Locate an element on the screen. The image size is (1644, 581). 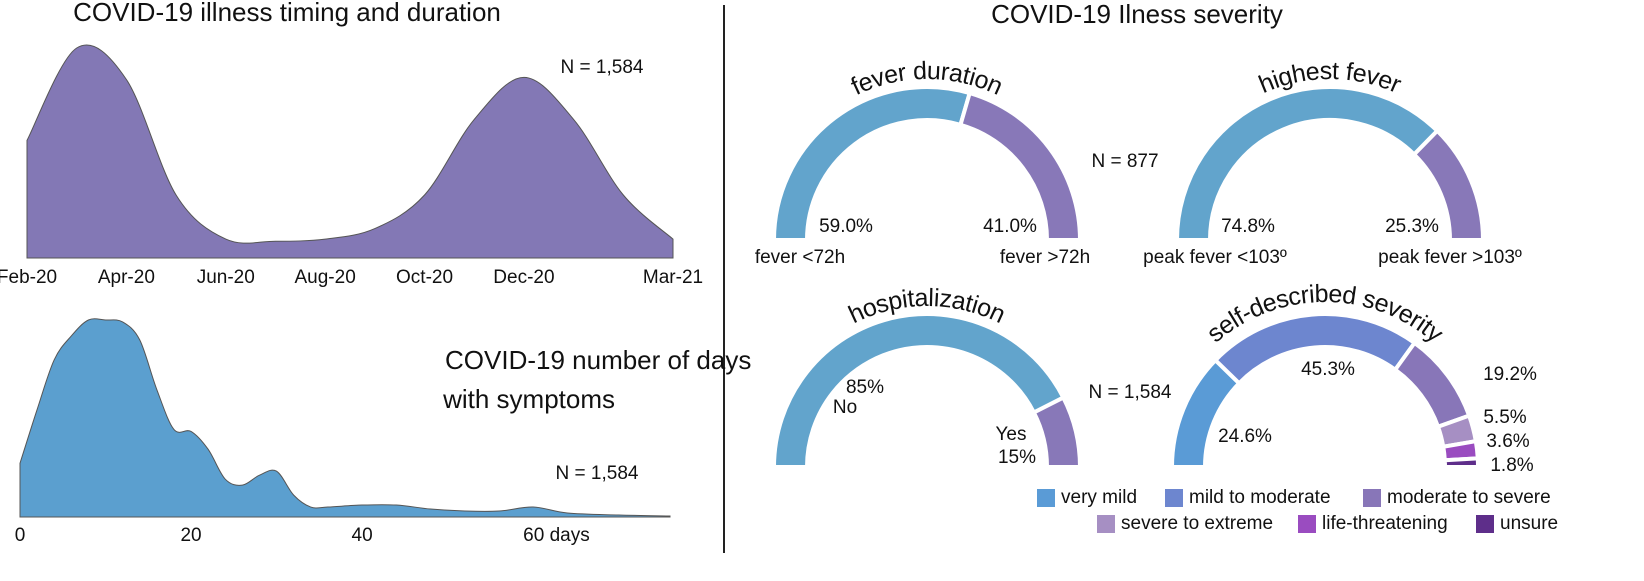
x-tick-label: 40 is located at coordinates (362, 535).